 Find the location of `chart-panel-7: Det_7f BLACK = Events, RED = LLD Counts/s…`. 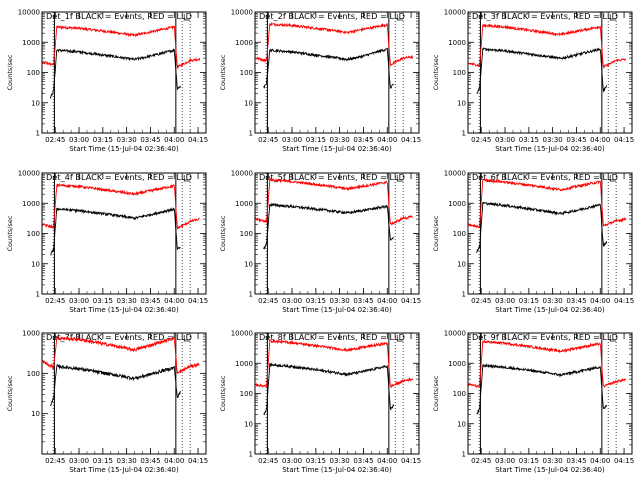

chart-panel-7: Det_7f BLACK = Events, RED = LLD Counts/s… is located at coordinates (107, 402).